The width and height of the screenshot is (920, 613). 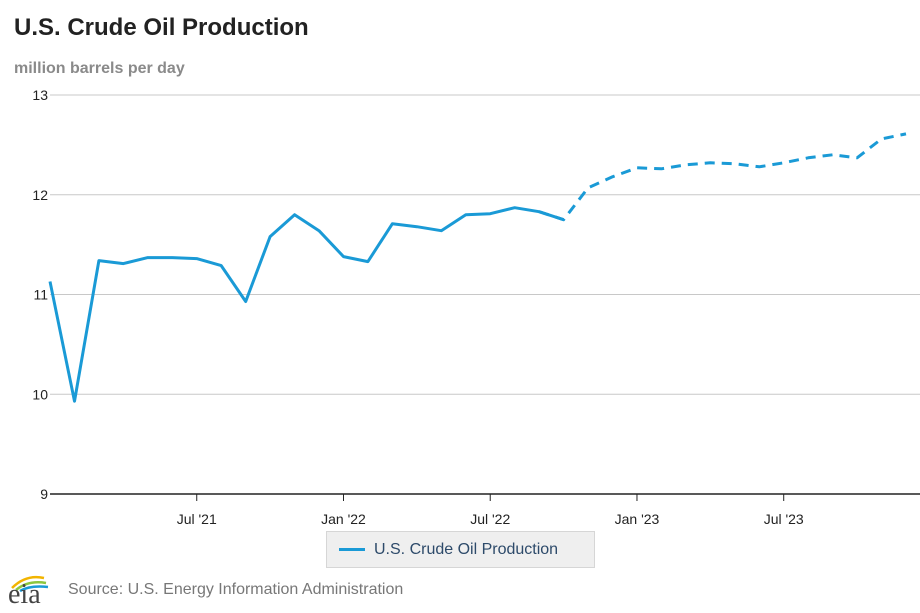 I want to click on eia-logo-text: eia, so click(x=24, y=594).